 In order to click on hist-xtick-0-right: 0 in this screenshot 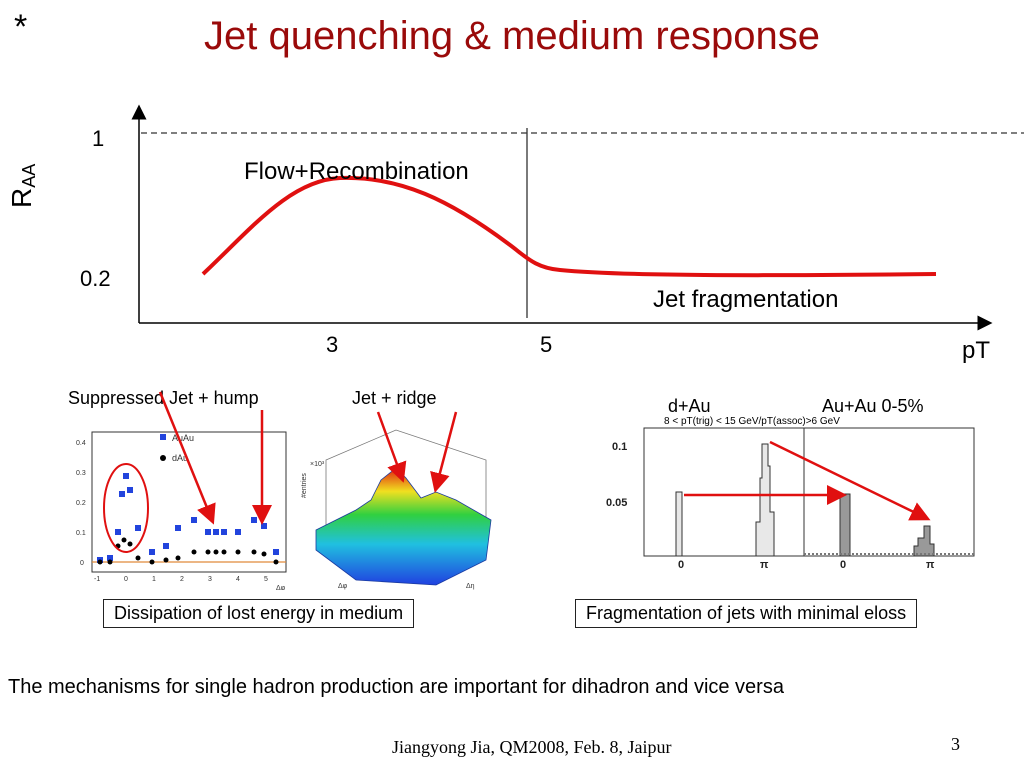, I will do `click(843, 565)`.